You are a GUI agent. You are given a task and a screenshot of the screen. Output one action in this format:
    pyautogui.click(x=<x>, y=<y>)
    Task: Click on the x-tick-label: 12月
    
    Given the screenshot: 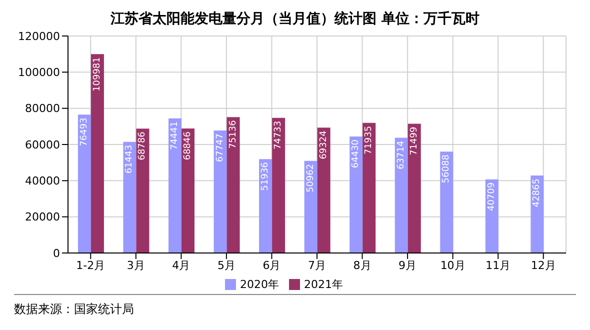 What is the action you would take?
    pyautogui.click(x=543, y=265)
    